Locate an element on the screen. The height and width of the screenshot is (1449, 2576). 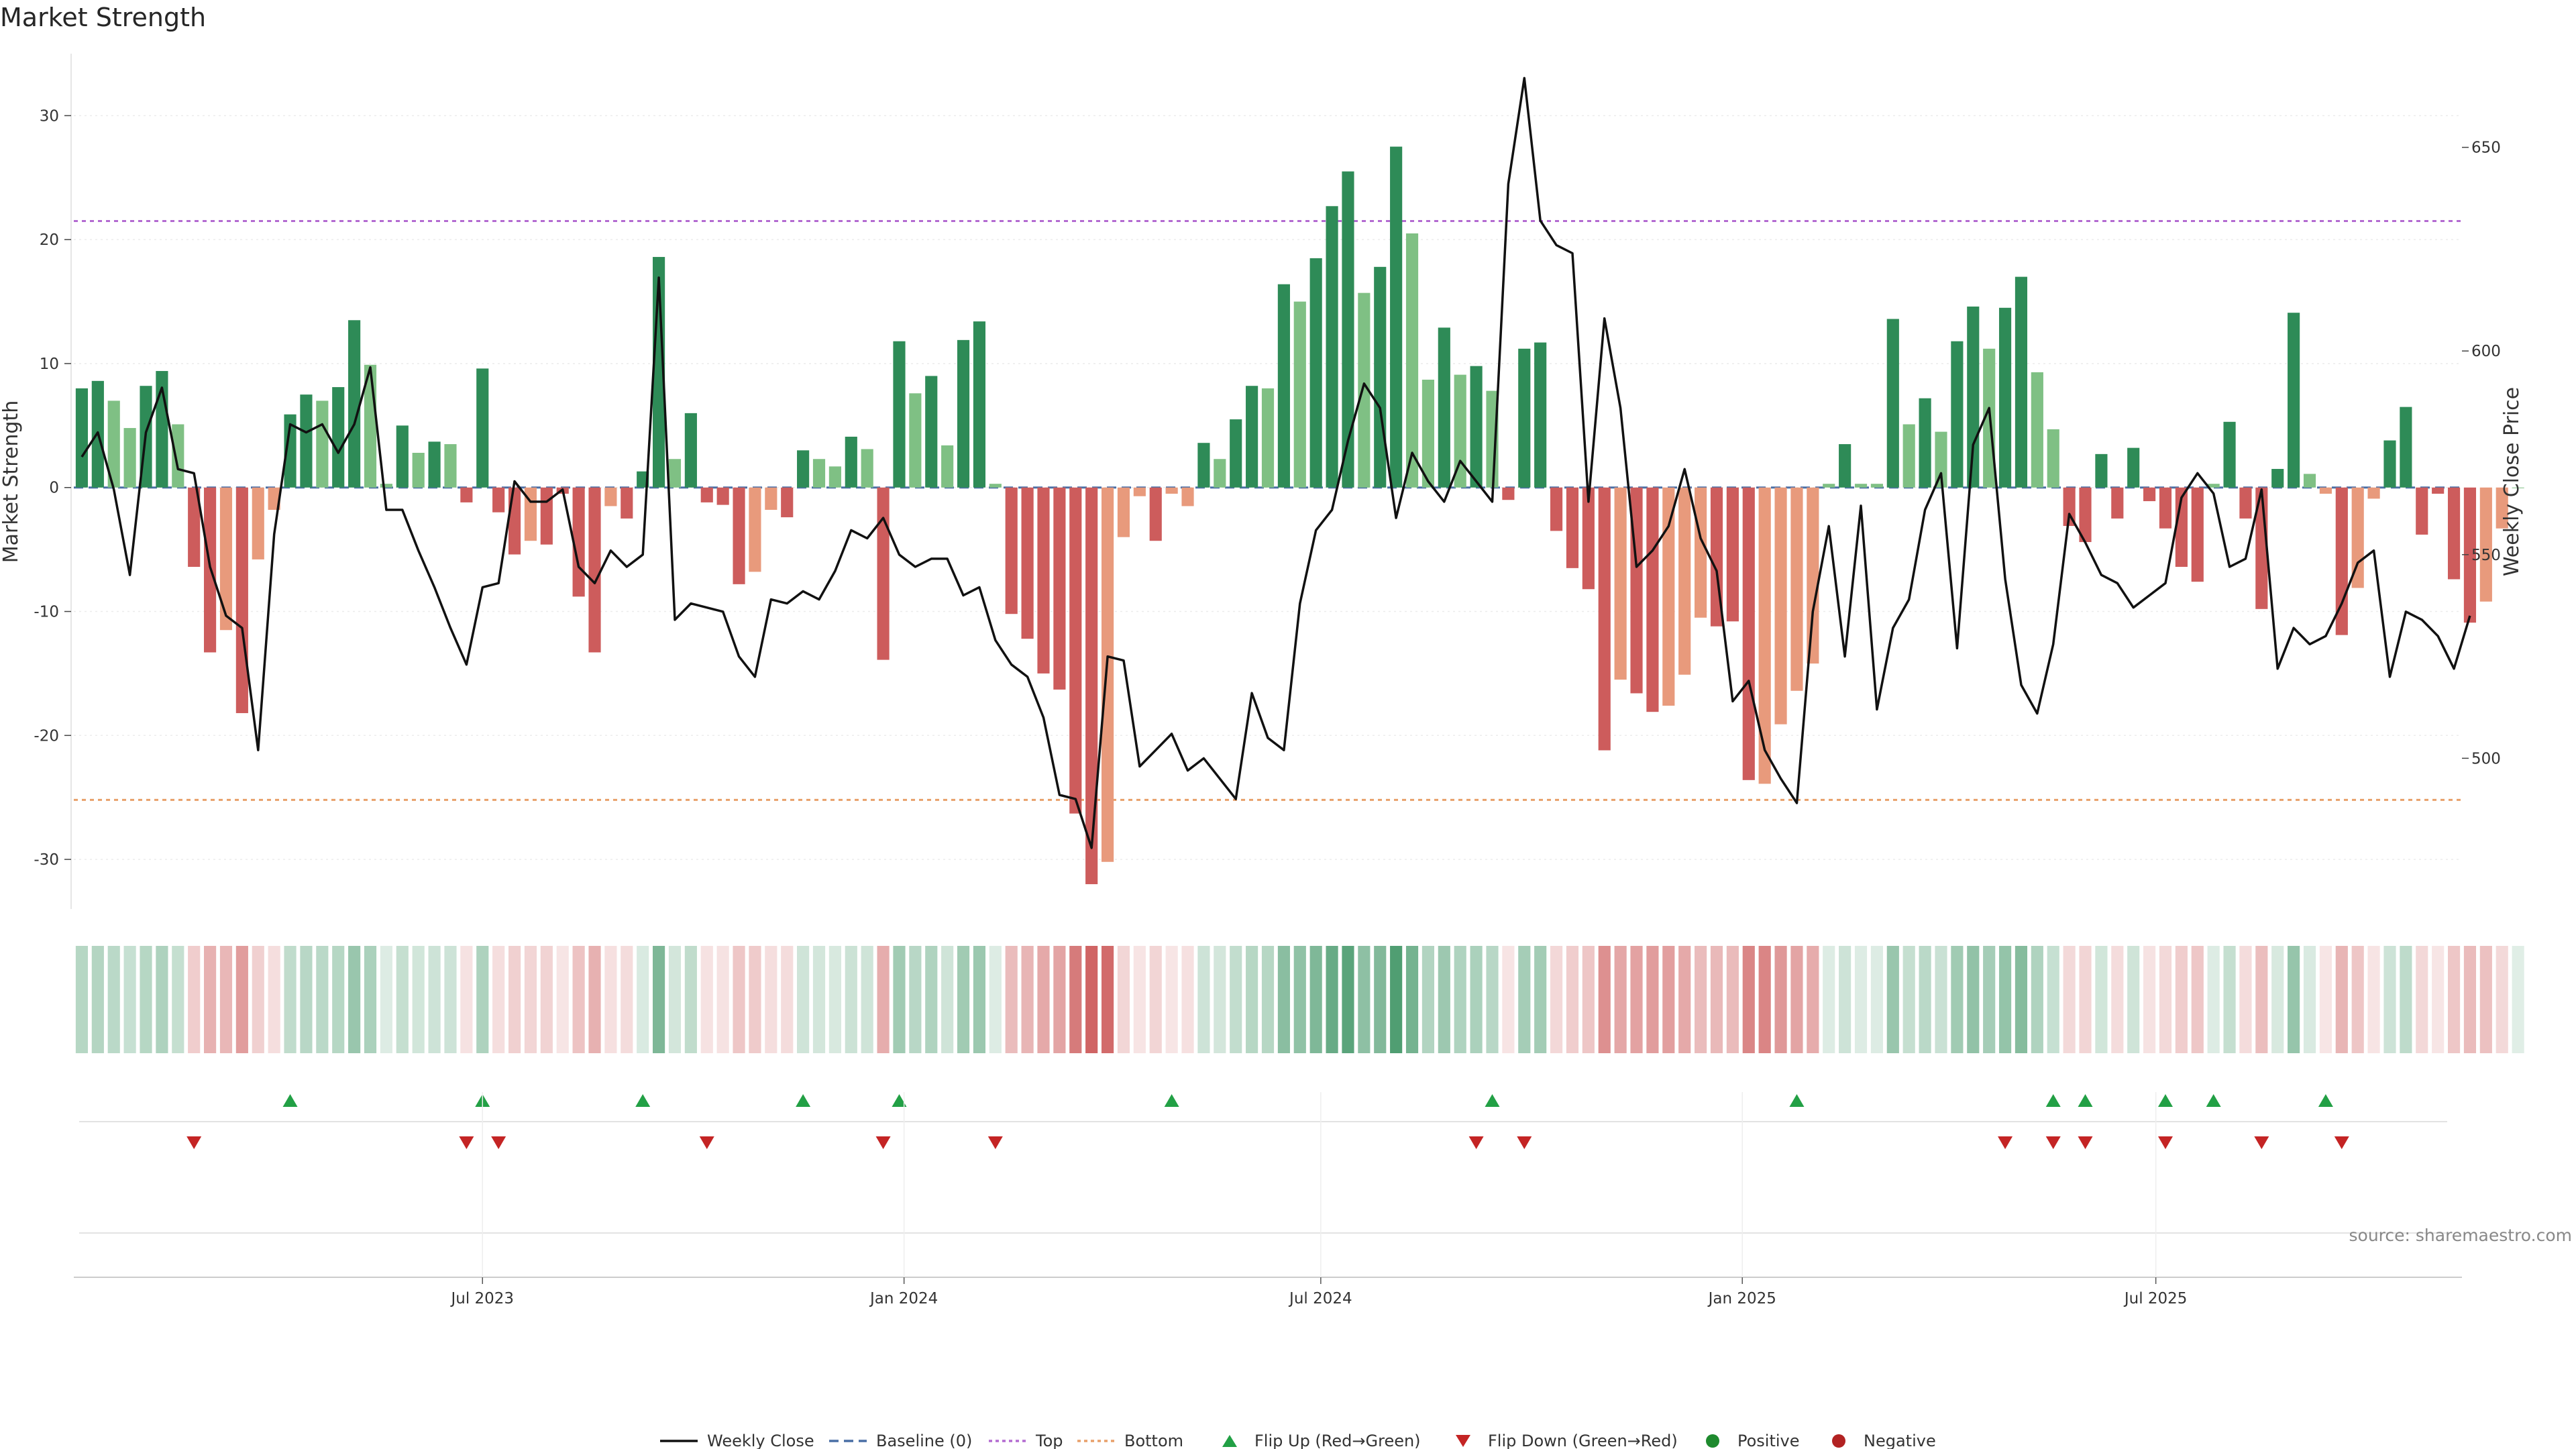
x-tick-label: Jul 2023 is located at coordinates (481, 1298).